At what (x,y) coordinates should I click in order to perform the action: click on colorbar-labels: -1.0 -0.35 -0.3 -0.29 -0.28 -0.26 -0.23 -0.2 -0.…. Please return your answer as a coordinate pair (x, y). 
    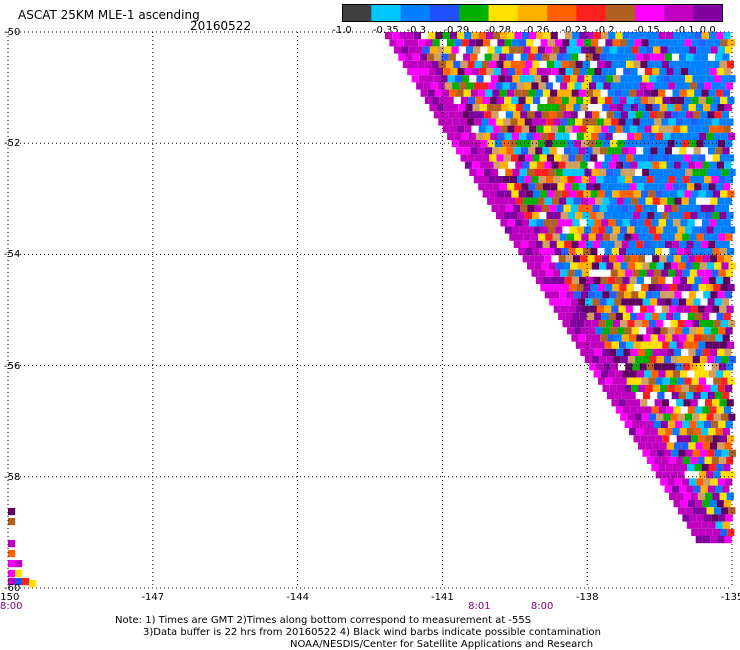
    Looking at the image, I should click on (530, 32).